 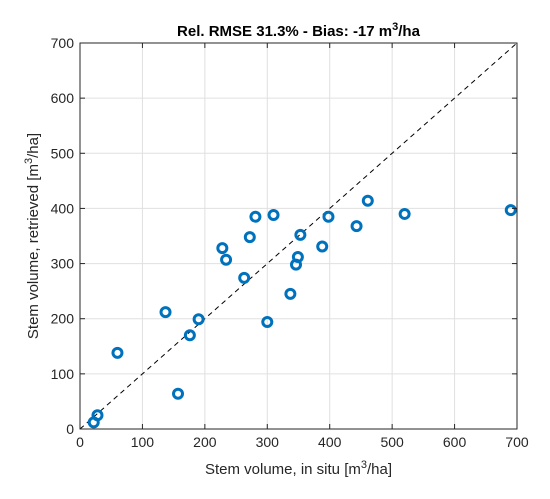 What do you see at coordinates (392, 442) in the screenshot?
I see `x-tick-label: 500` at bounding box center [392, 442].